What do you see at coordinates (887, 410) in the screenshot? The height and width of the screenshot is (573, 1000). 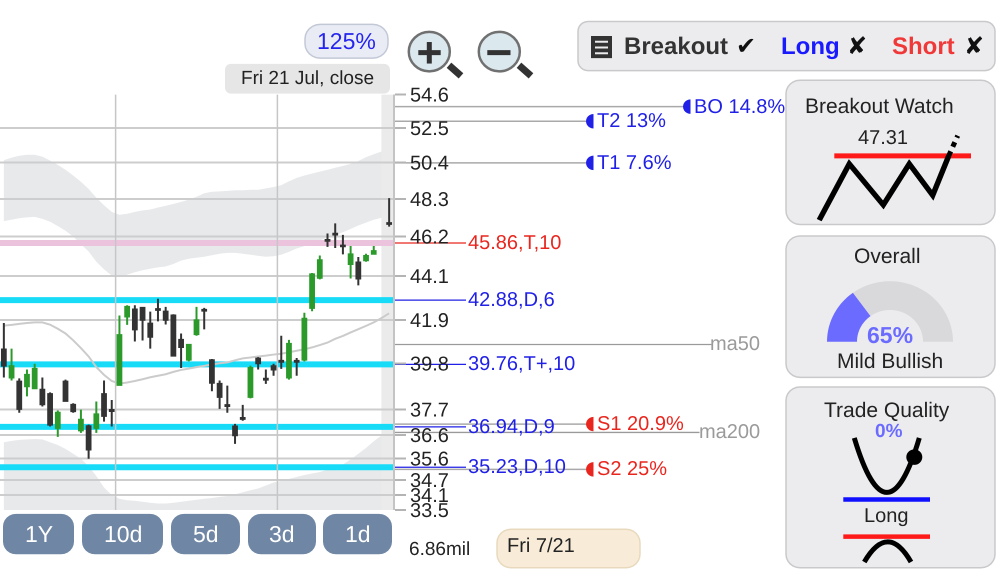 I see `text: Trade Quality` at bounding box center [887, 410].